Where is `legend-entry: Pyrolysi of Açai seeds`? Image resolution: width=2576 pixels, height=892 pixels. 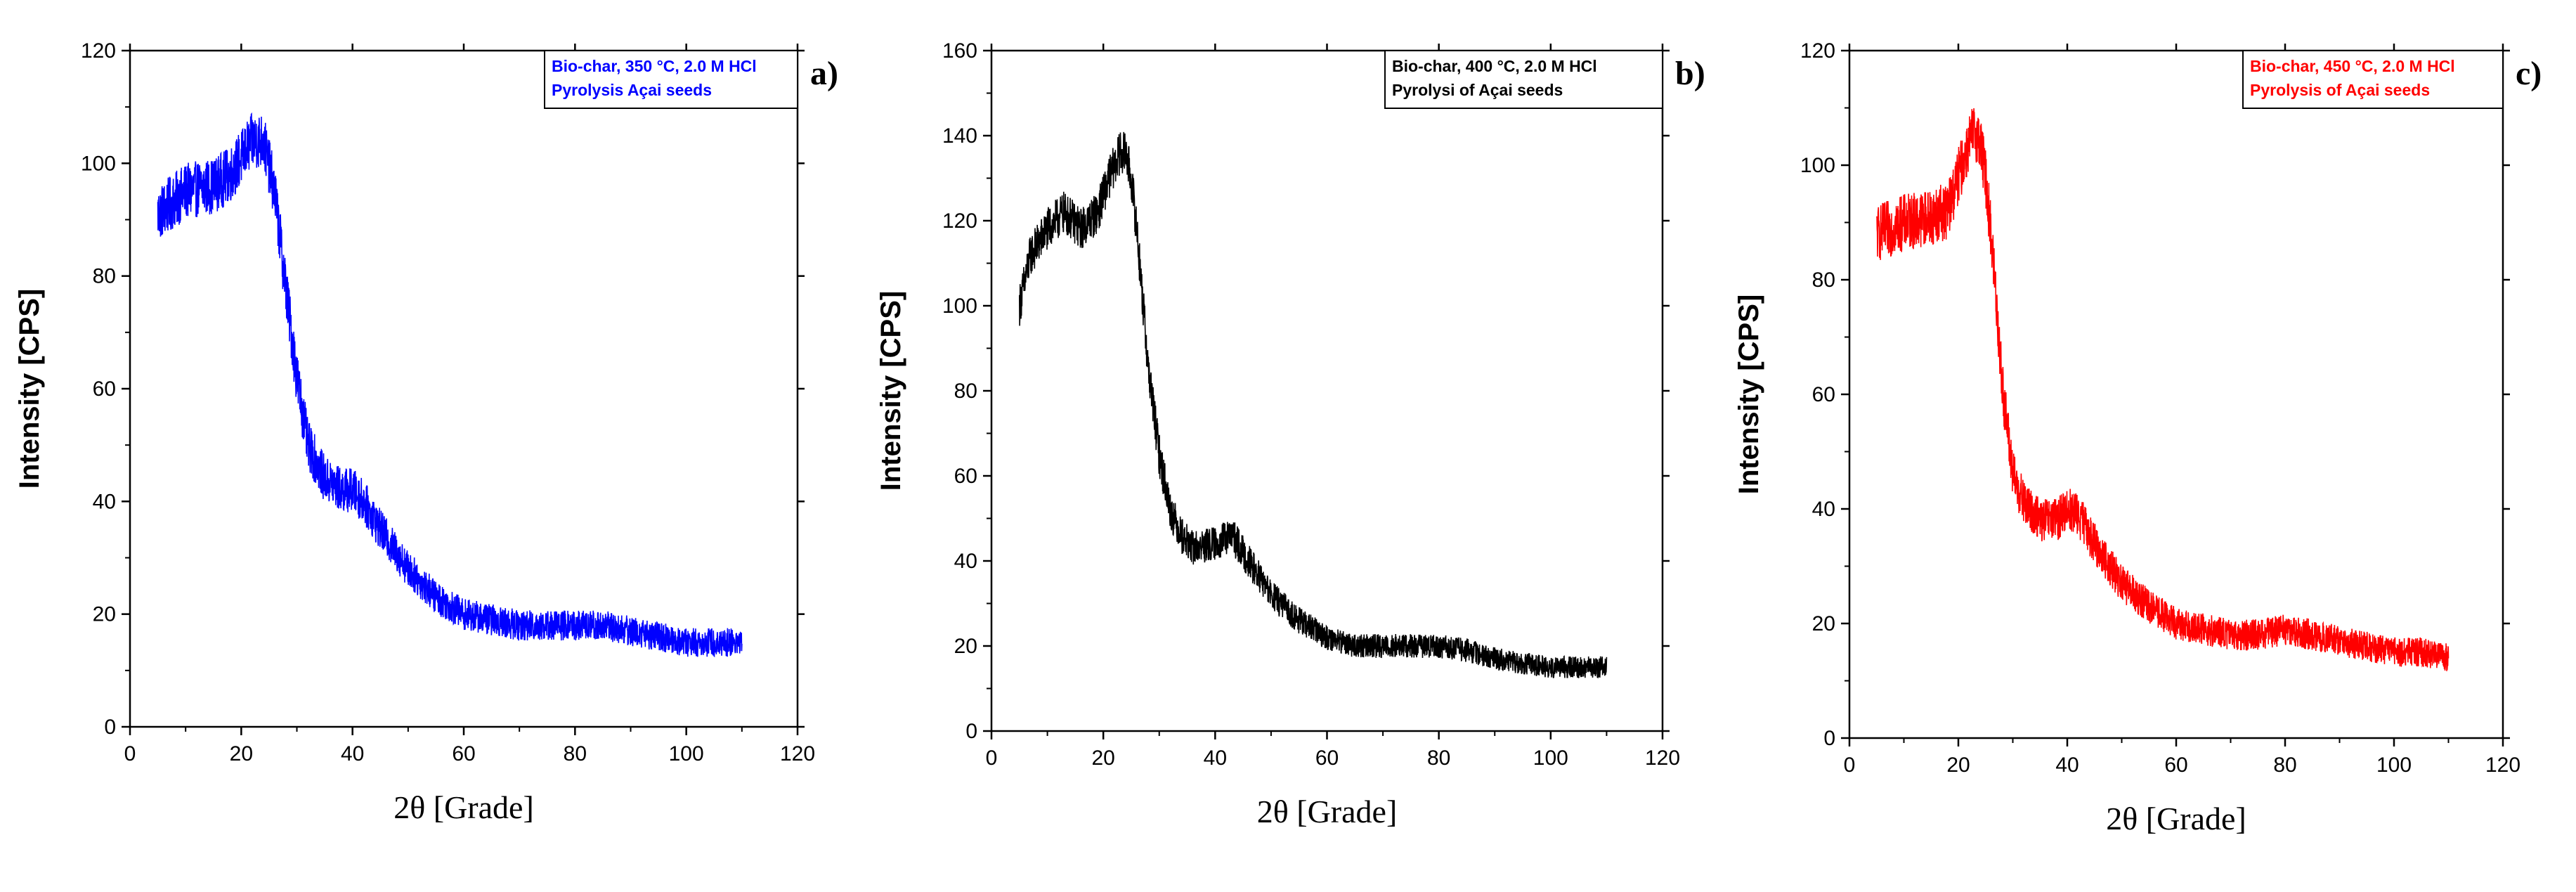 legend-entry: Pyrolysi of Açai seeds is located at coordinates (1477, 90).